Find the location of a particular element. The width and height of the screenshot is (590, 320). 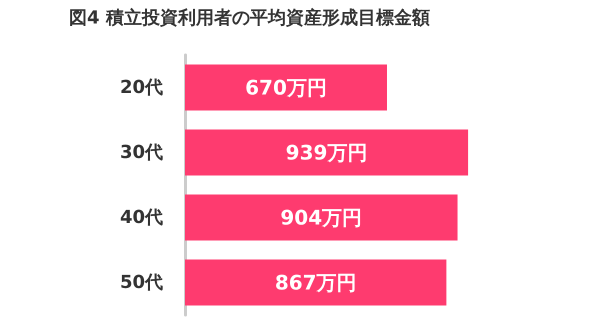

y-tick-label: 20代 is located at coordinates (141, 87).